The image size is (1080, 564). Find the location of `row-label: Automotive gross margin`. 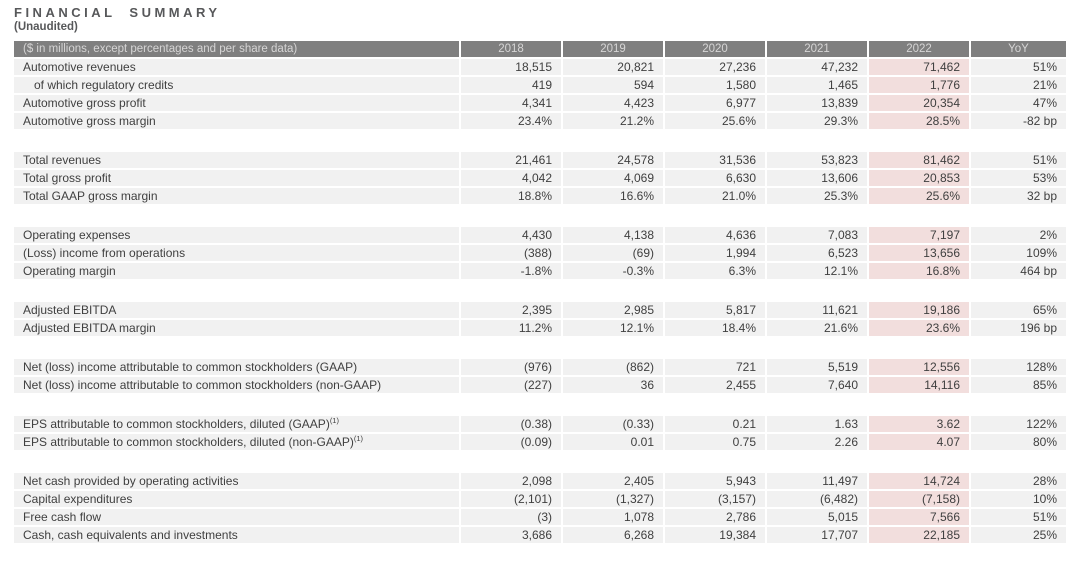

row-label: Automotive gross margin is located at coordinates (237, 121).